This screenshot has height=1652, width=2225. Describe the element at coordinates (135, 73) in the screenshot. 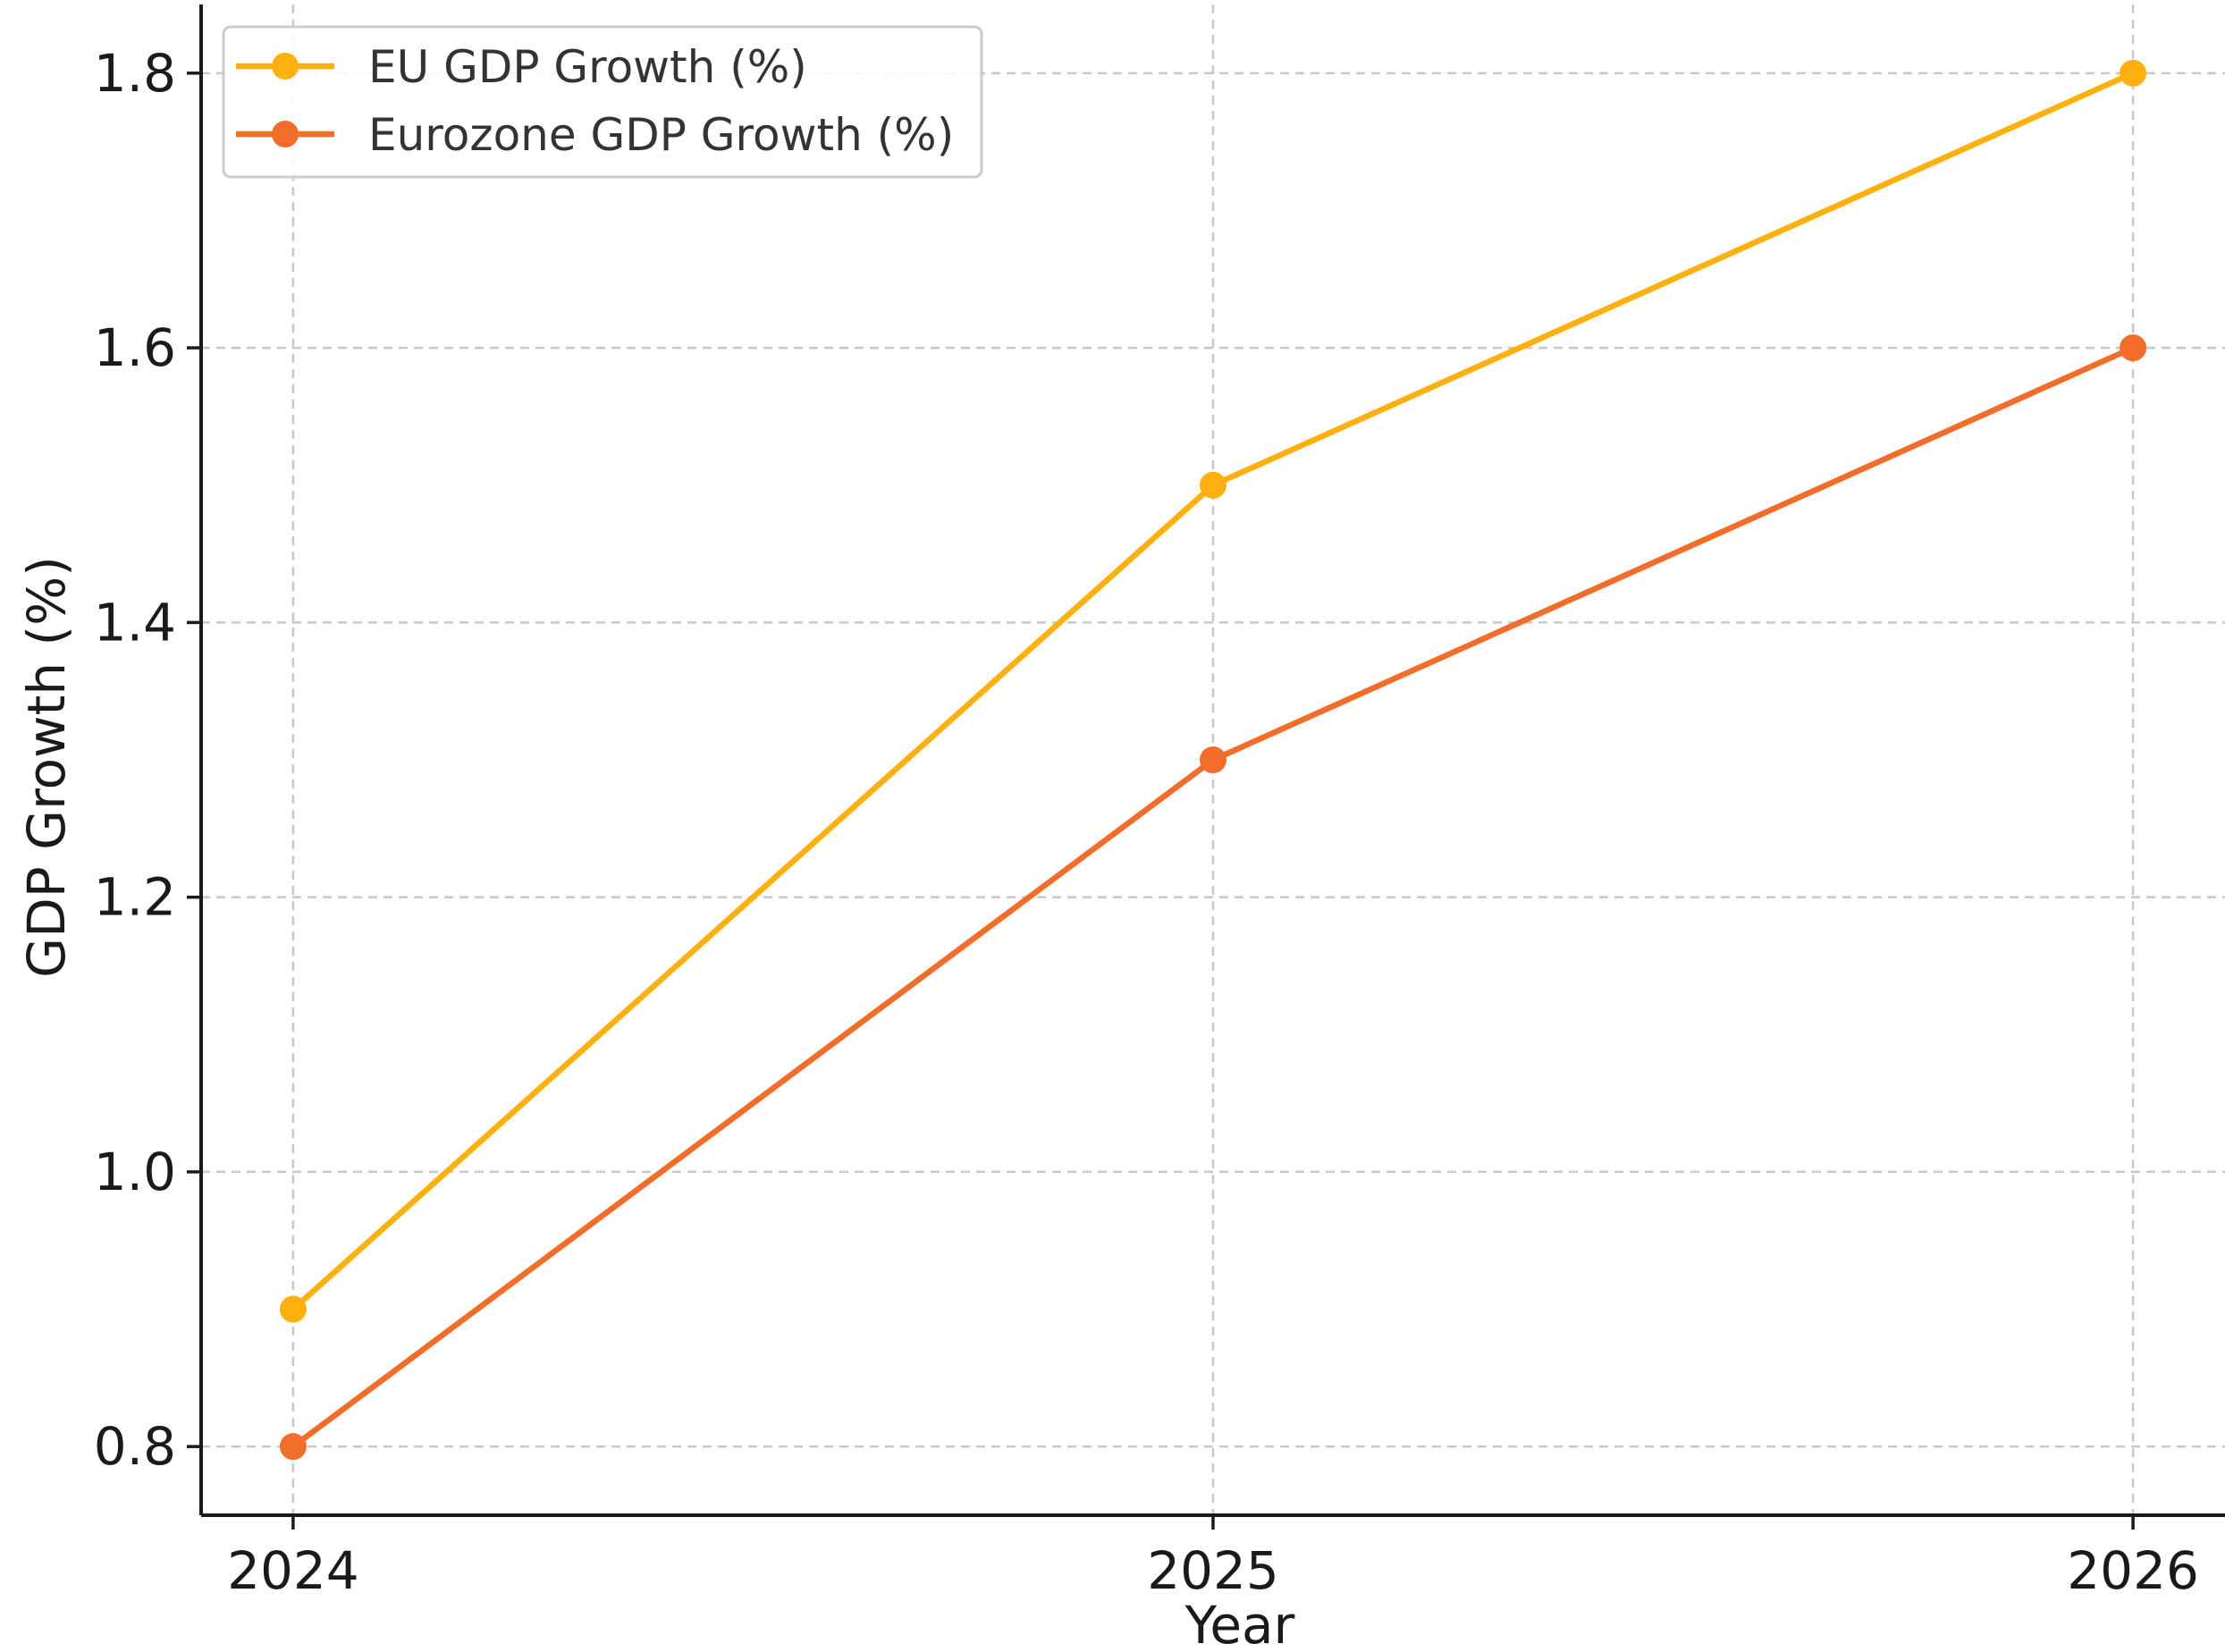

I see `y-tick-label: 1.8` at that location.